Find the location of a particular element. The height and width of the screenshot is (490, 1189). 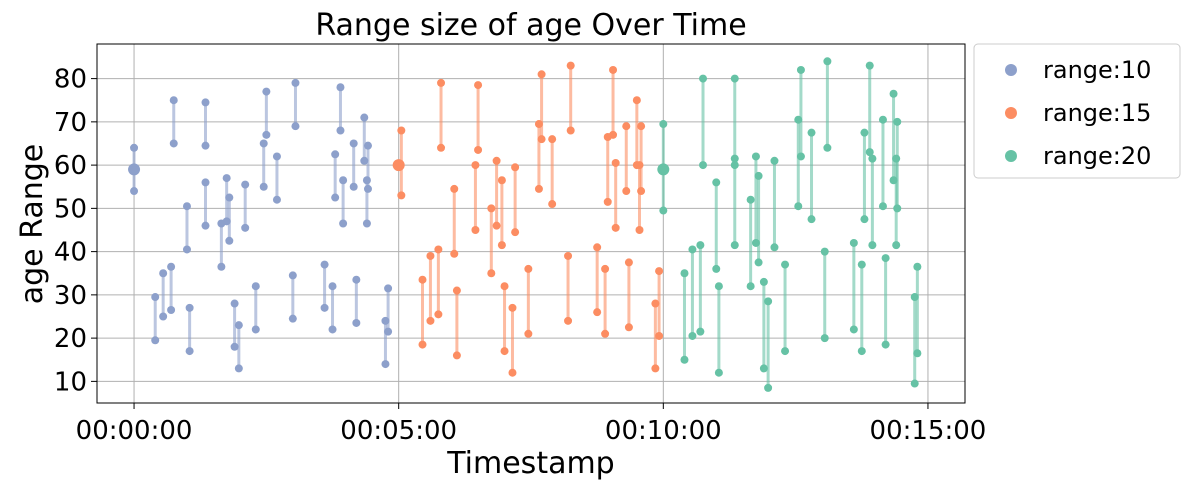

x-axis-ticks: 00:00:00 00:05:00 00:10:00 00:15:00 is located at coordinates (531, 424).